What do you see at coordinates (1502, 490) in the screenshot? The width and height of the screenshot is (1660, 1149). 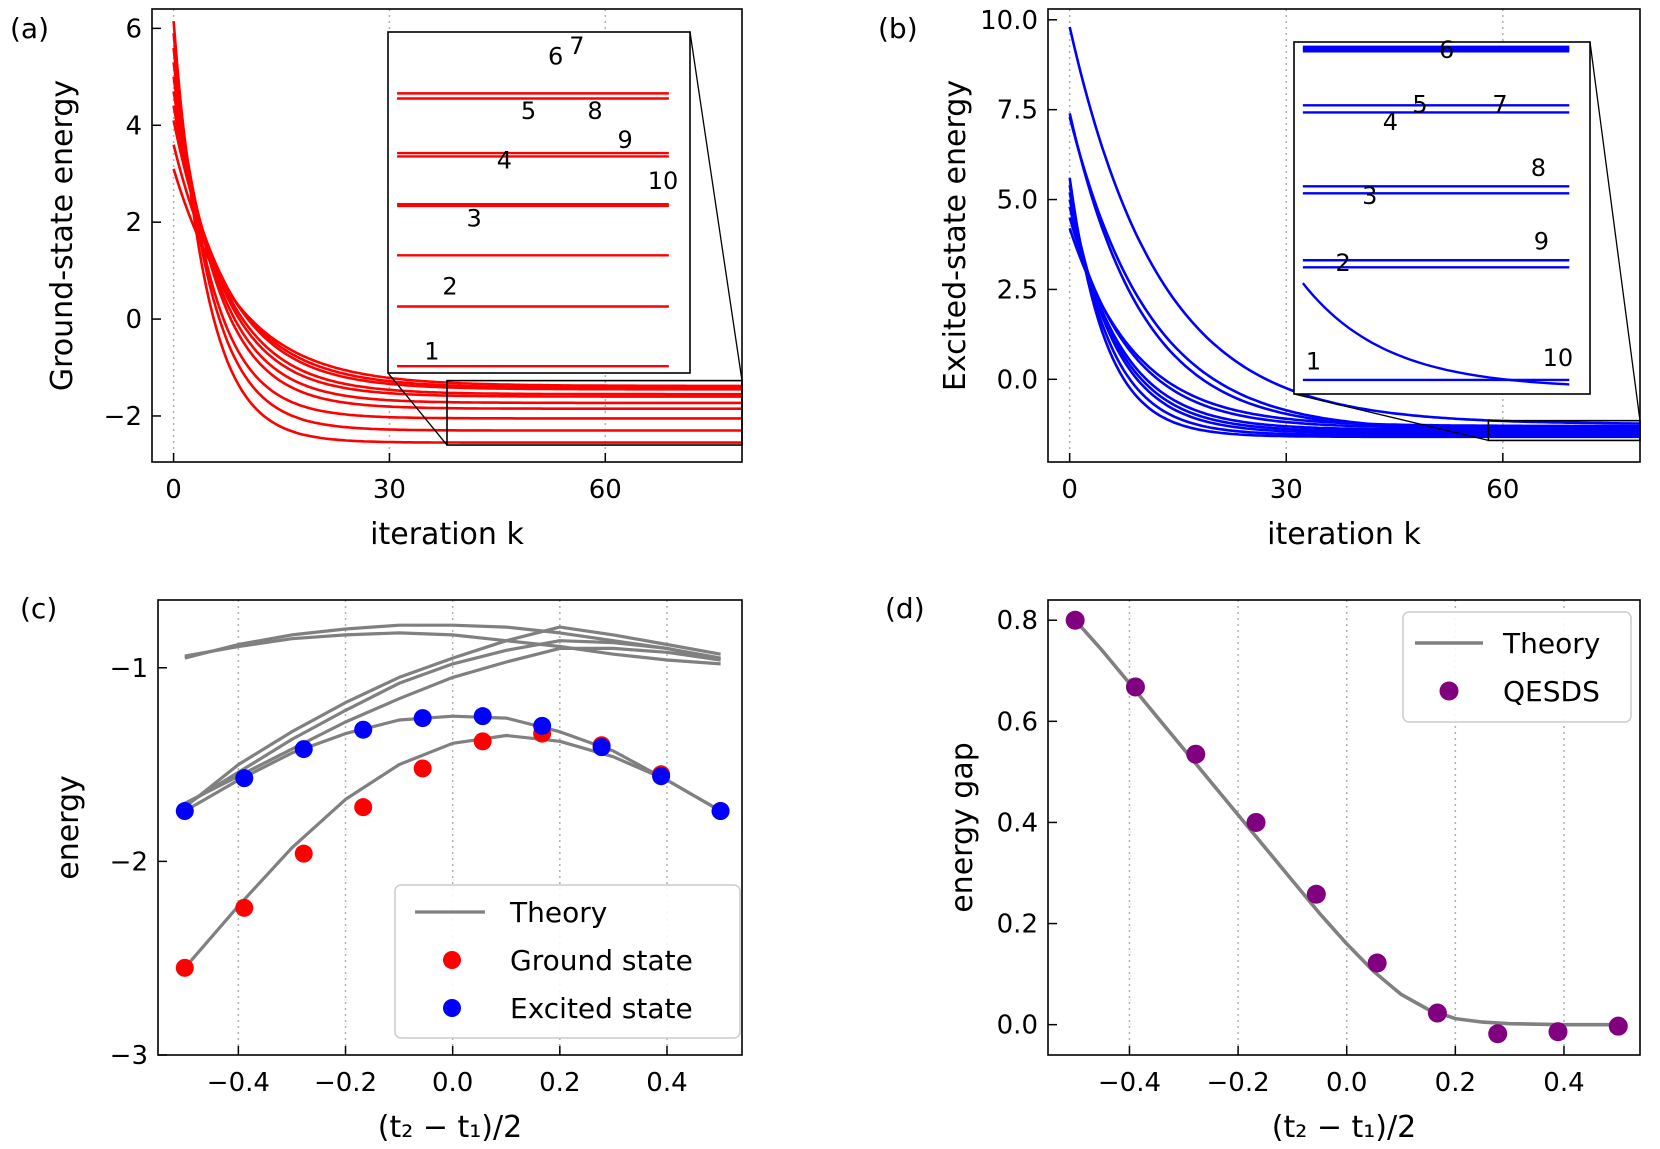 I see `panel-b-xtick-label-2: 60` at bounding box center [1502, 490].